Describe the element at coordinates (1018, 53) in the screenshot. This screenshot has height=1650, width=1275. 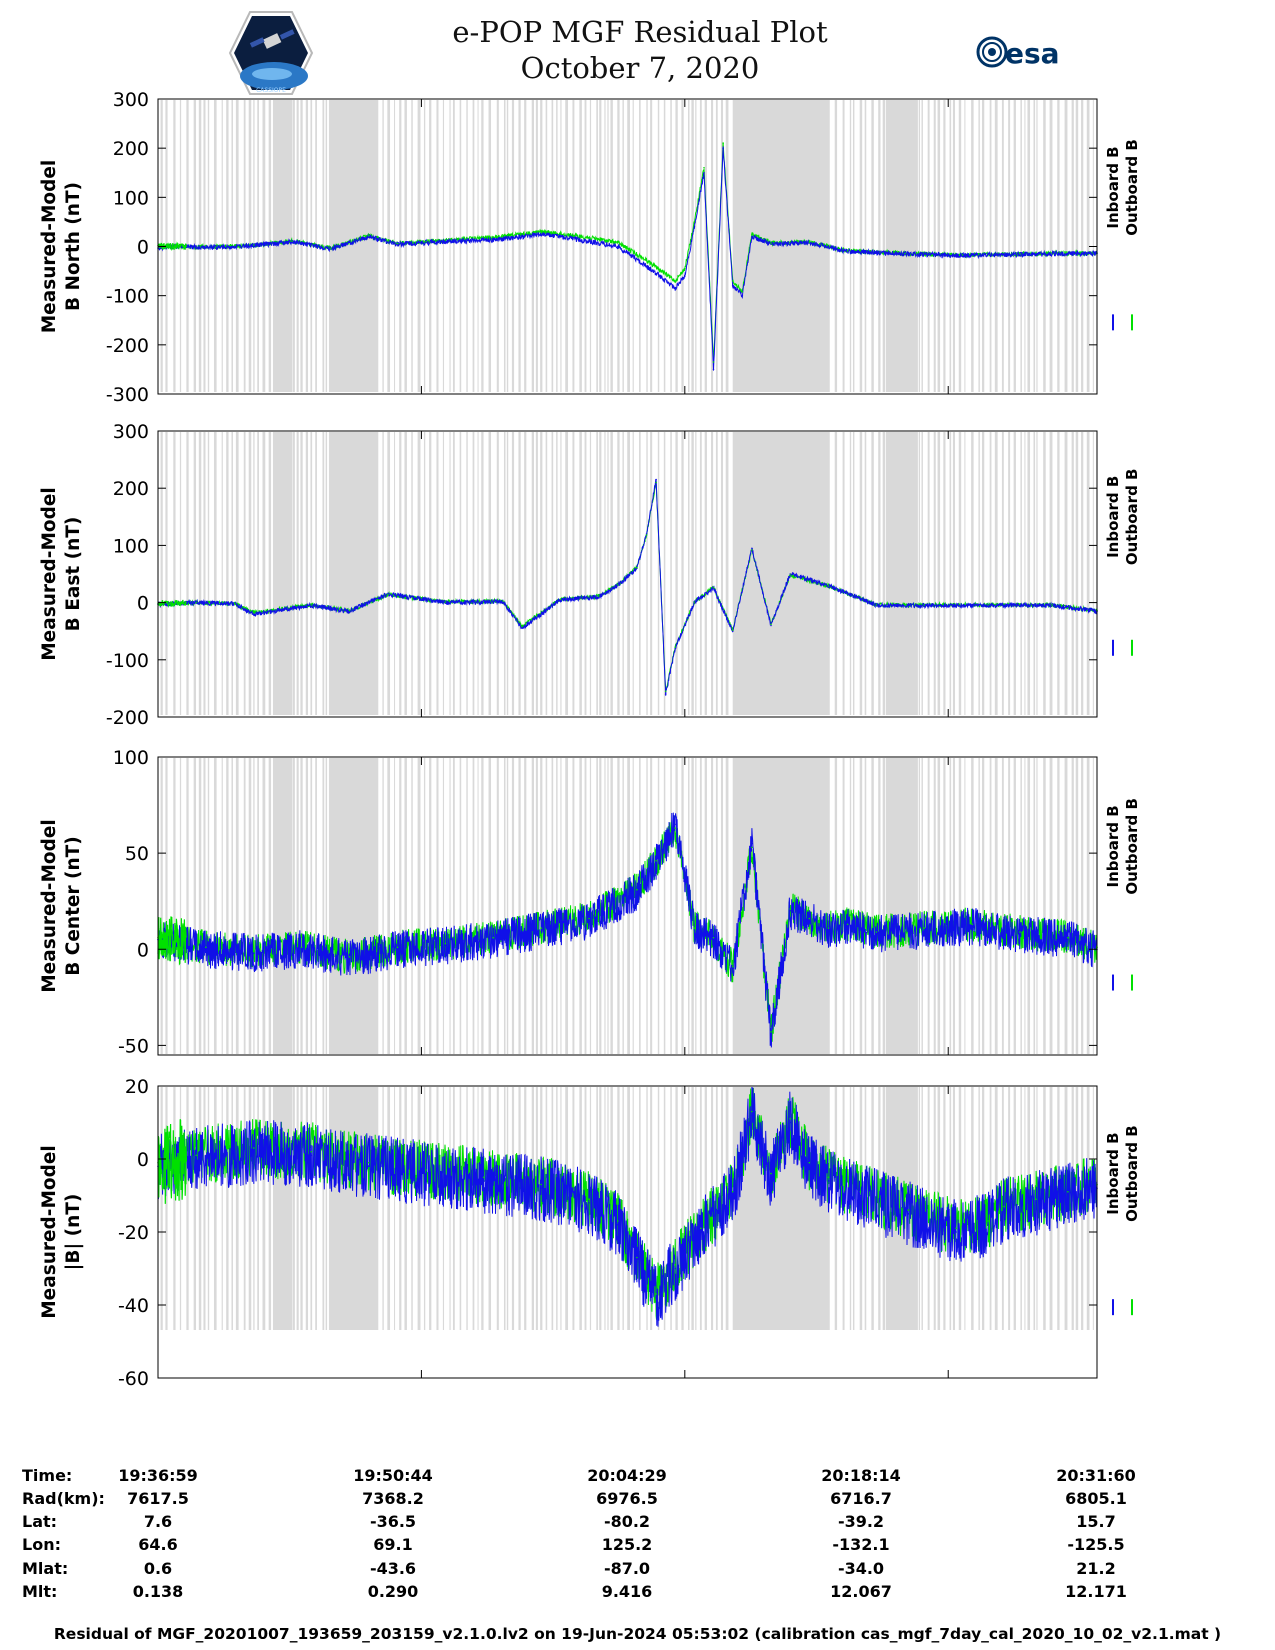
I see `esa-logo: esa` at that location.